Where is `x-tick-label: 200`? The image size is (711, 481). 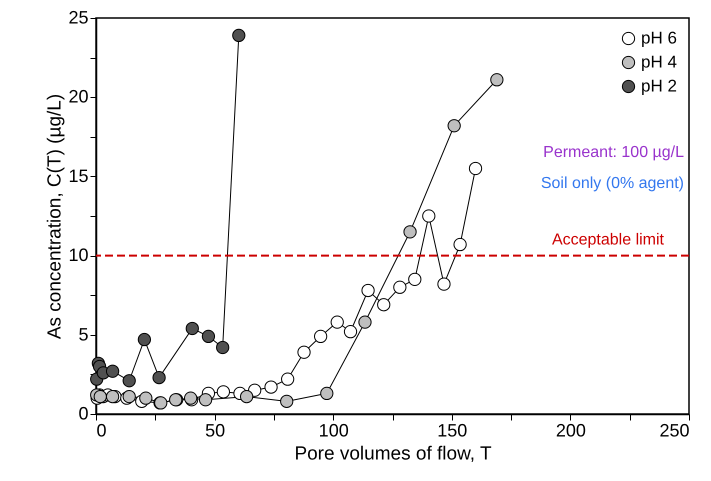 x-tick-label: 200 is located at coordinates (571, 430).